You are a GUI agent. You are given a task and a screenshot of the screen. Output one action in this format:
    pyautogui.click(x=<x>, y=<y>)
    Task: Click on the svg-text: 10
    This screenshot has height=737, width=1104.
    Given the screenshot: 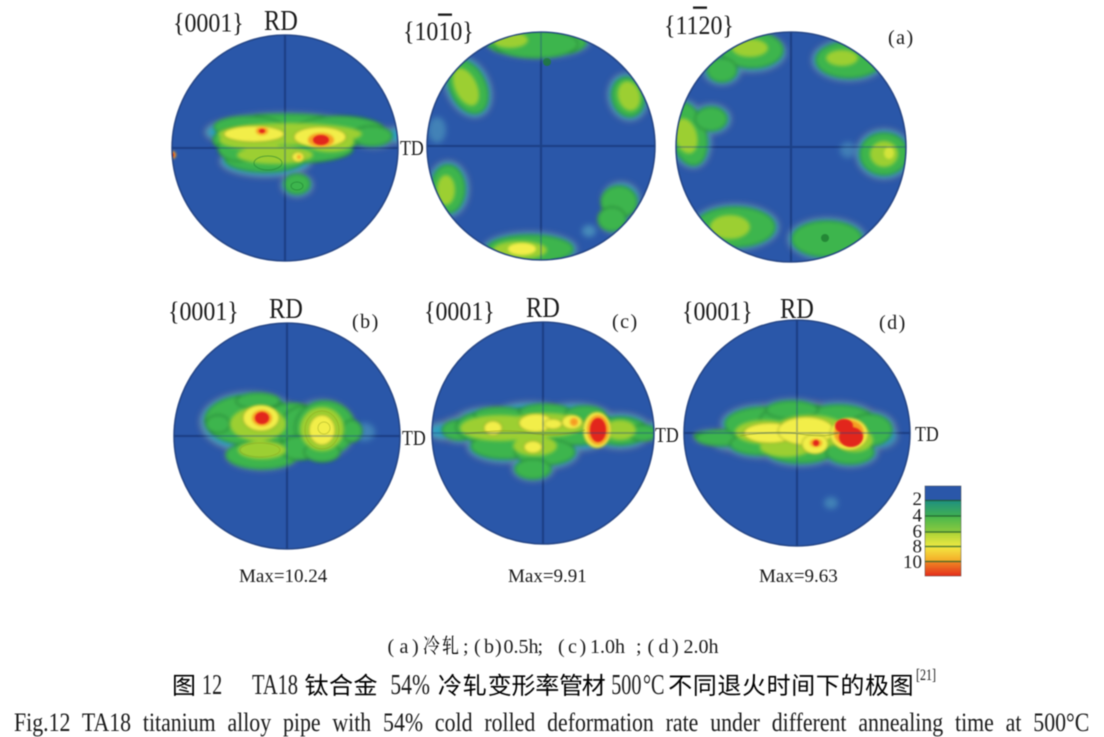 What is the action you would take?
    pyautogui.click(x=912, y=562)
    